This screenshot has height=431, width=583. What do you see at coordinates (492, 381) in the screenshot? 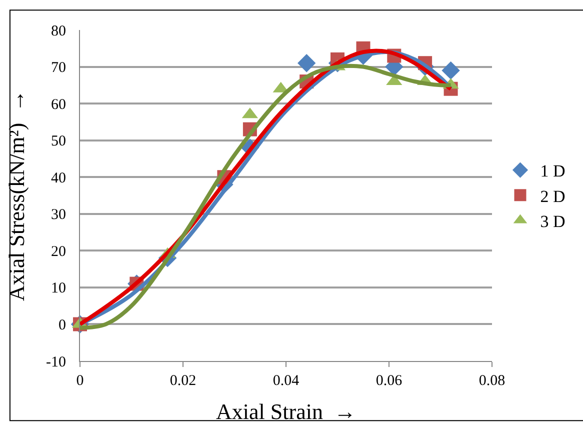
I see `x-tick-label: 0.08` at bounding box center [492, 381].